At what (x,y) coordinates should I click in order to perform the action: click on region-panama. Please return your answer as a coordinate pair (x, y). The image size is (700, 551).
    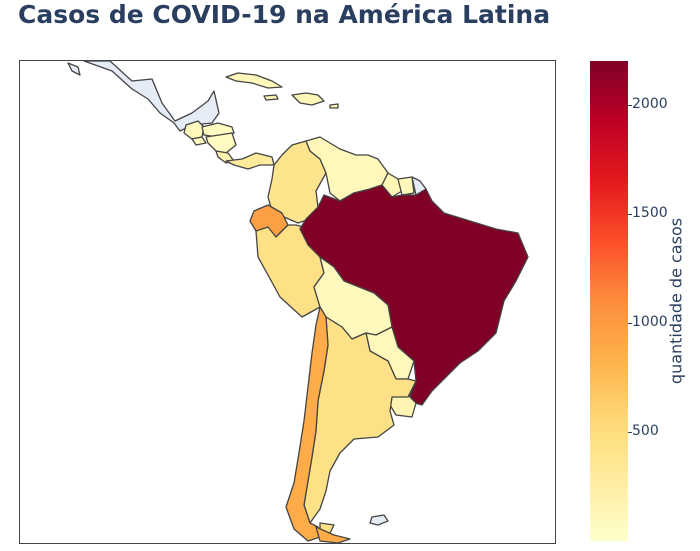
    Looking at the image, I should click on (250, 161).